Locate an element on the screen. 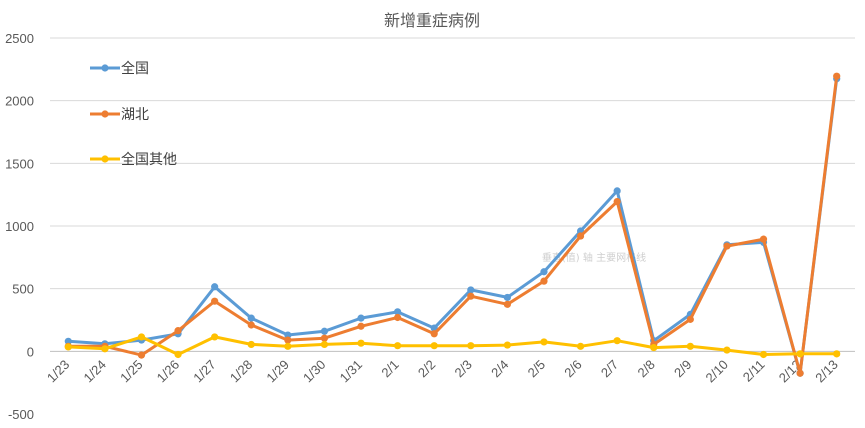  x-tick-label: 2/8 is located at coordinates (645, 368).